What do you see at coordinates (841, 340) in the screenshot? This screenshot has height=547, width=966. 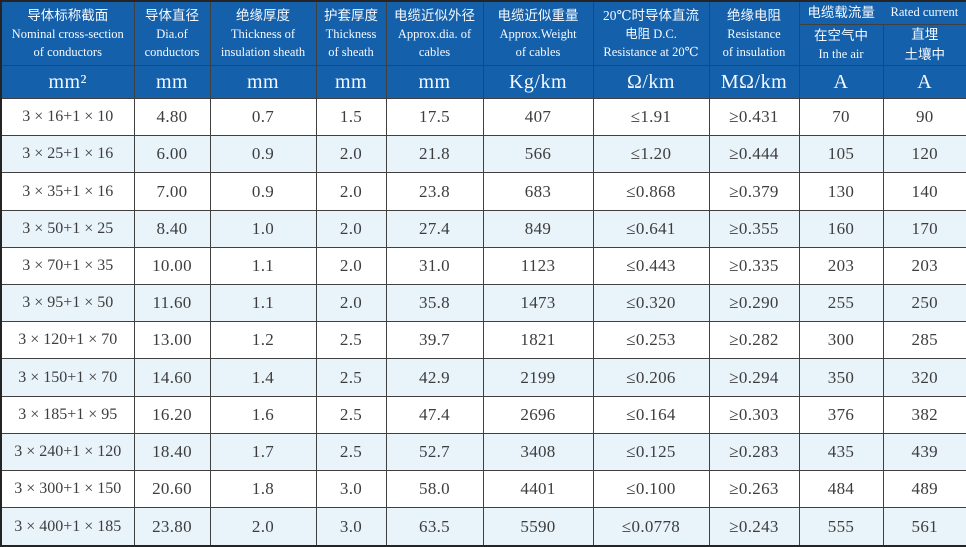 I see `cell: 300` at bounding box center [841, 340].